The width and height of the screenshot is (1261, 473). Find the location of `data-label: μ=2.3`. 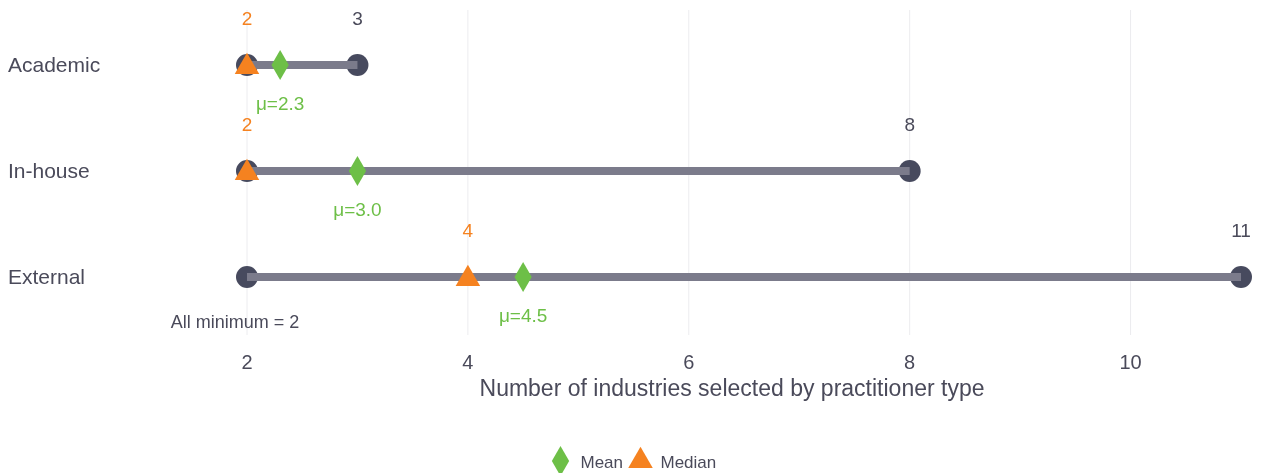

data-label: μ=2.3 is located at coordinates (280, 103).